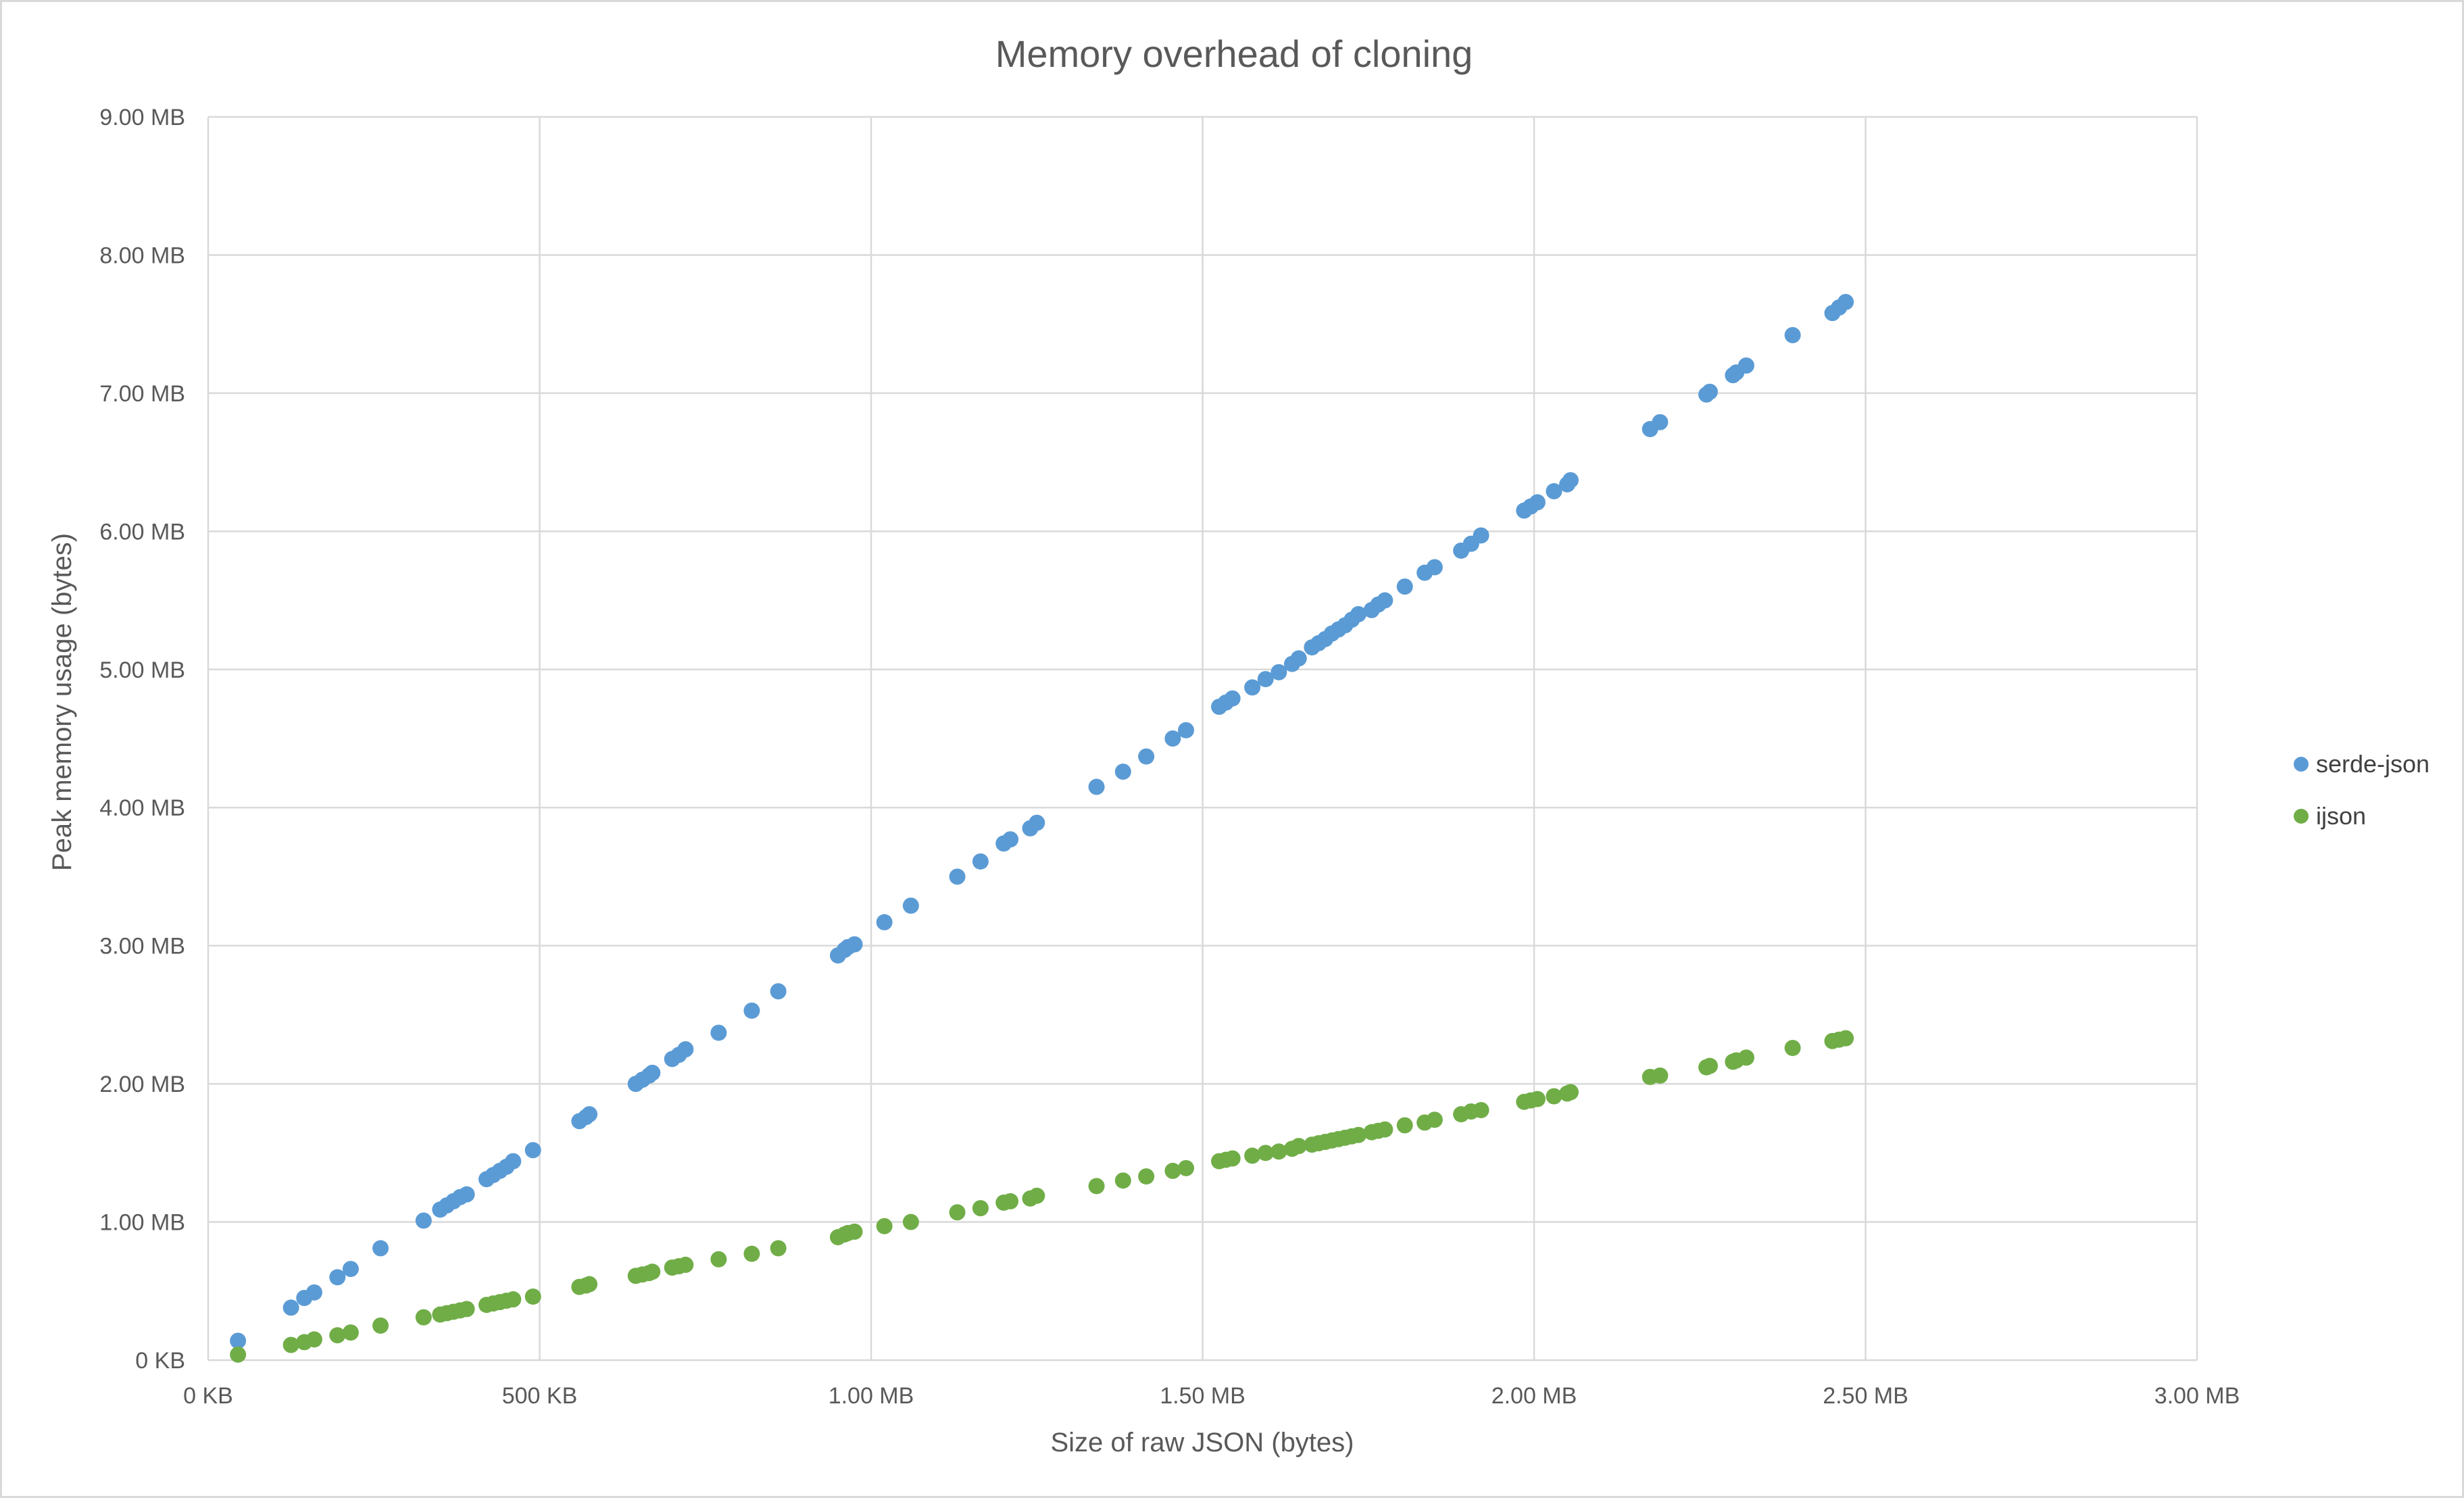 This screenshot has width=2464, height=1500. What do you see at coordinates (160, 1361) in the screenshot?
I see `y-tick-label: 0 KB` at bounding box center [160, 1361].